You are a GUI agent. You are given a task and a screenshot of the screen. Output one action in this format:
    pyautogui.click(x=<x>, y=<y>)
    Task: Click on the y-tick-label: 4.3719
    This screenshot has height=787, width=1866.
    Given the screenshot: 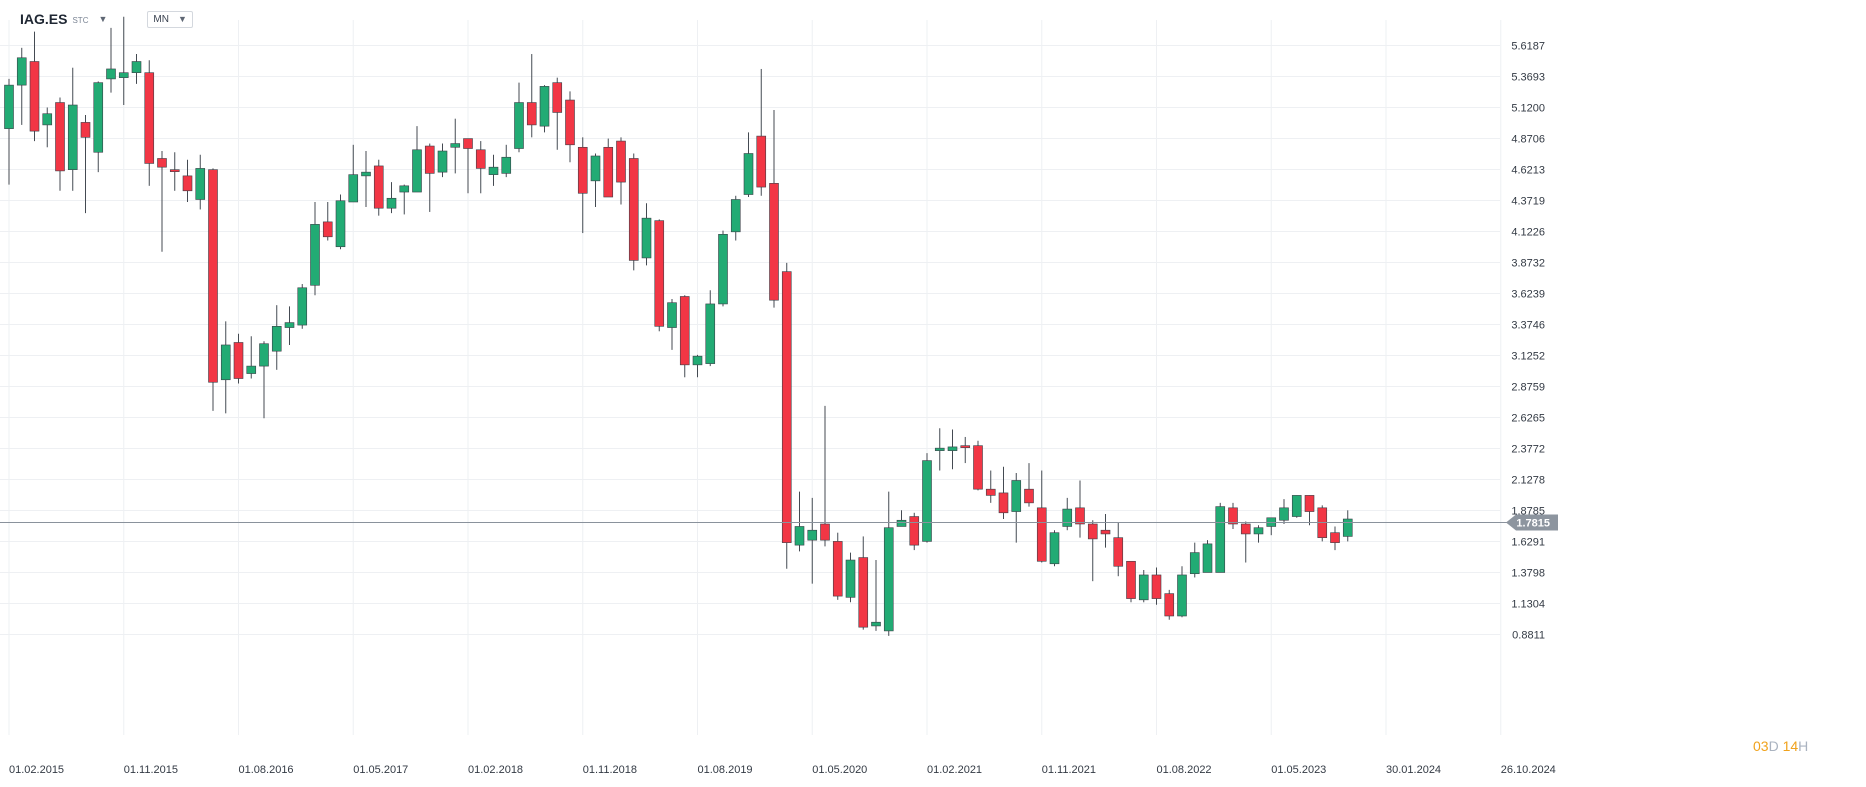 What is the action you would take?
    pyautogui.click(x=1528, y=202)
    